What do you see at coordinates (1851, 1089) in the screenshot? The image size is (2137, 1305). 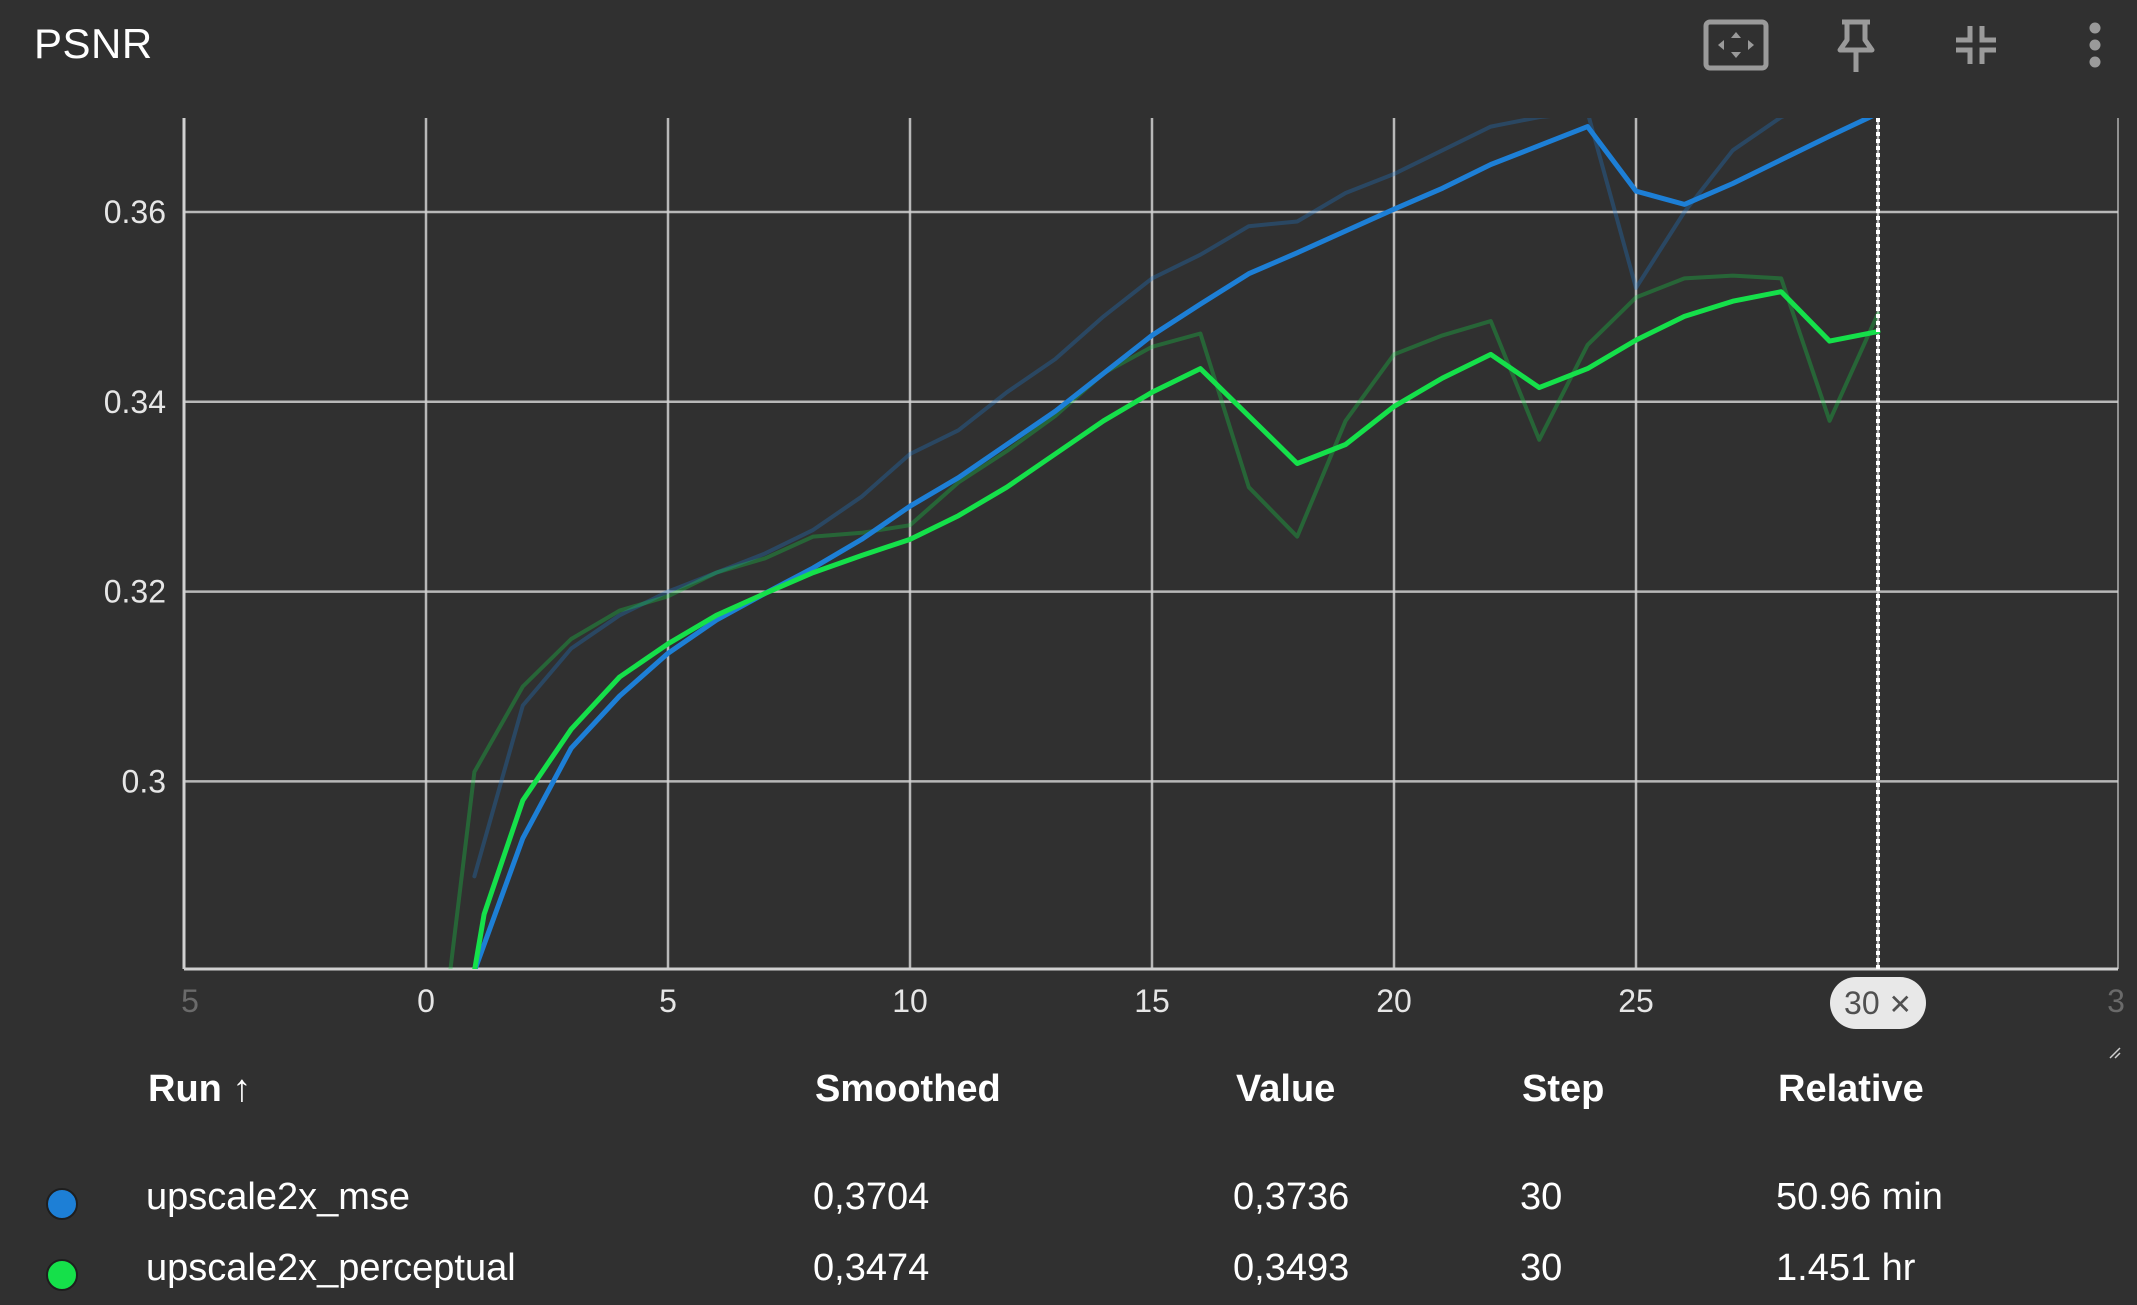 I see `header-relative: Relative` at bounding box center [1851, 1089].